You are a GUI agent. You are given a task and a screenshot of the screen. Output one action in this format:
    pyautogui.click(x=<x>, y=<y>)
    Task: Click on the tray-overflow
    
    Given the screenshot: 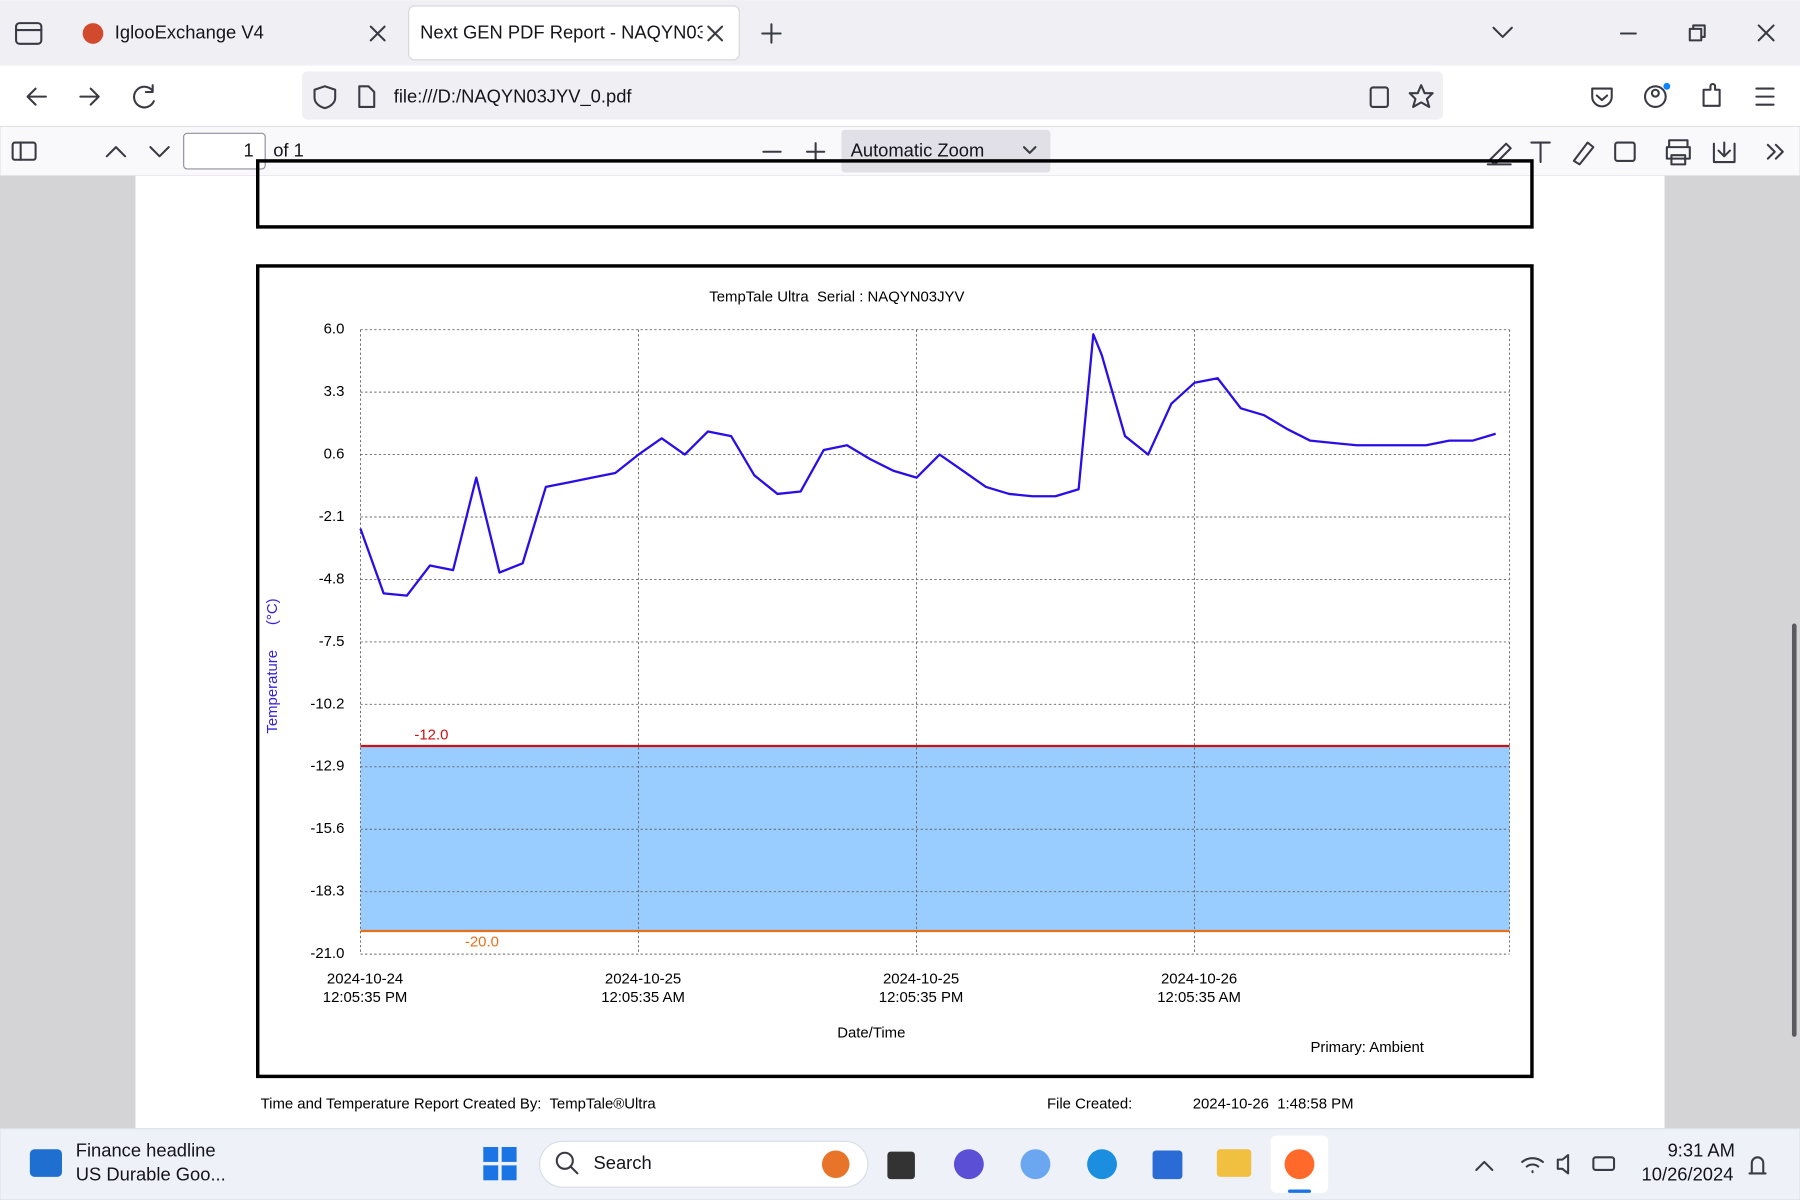 What is the action you would take?
    pyautogui.click(x=1484, y=1165)
    